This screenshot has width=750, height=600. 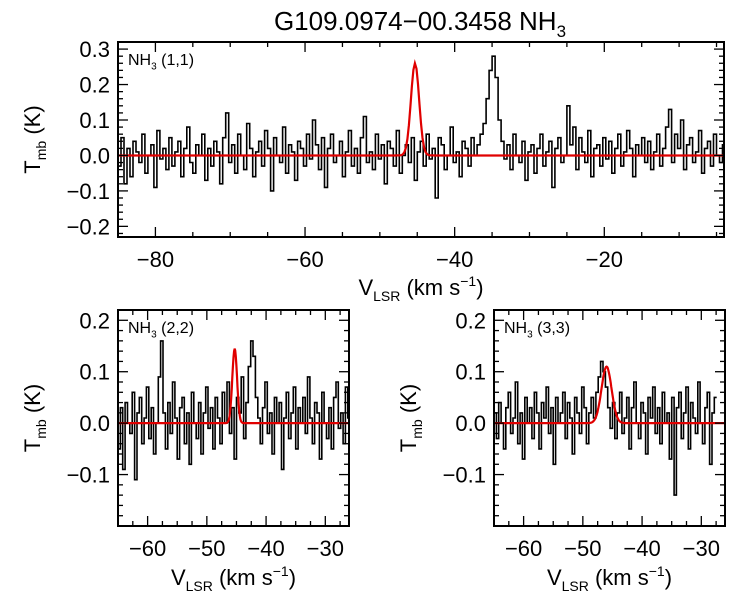 I want to click on panel-label: NH3 (3,3), so click(x=537, y=330).